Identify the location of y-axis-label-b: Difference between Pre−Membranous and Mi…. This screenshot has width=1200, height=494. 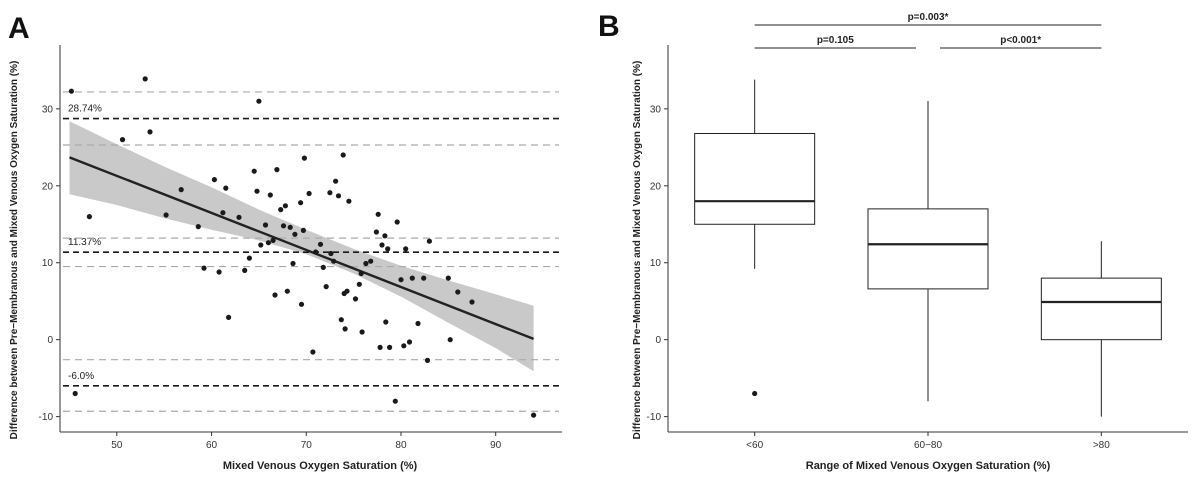
(637, 250).